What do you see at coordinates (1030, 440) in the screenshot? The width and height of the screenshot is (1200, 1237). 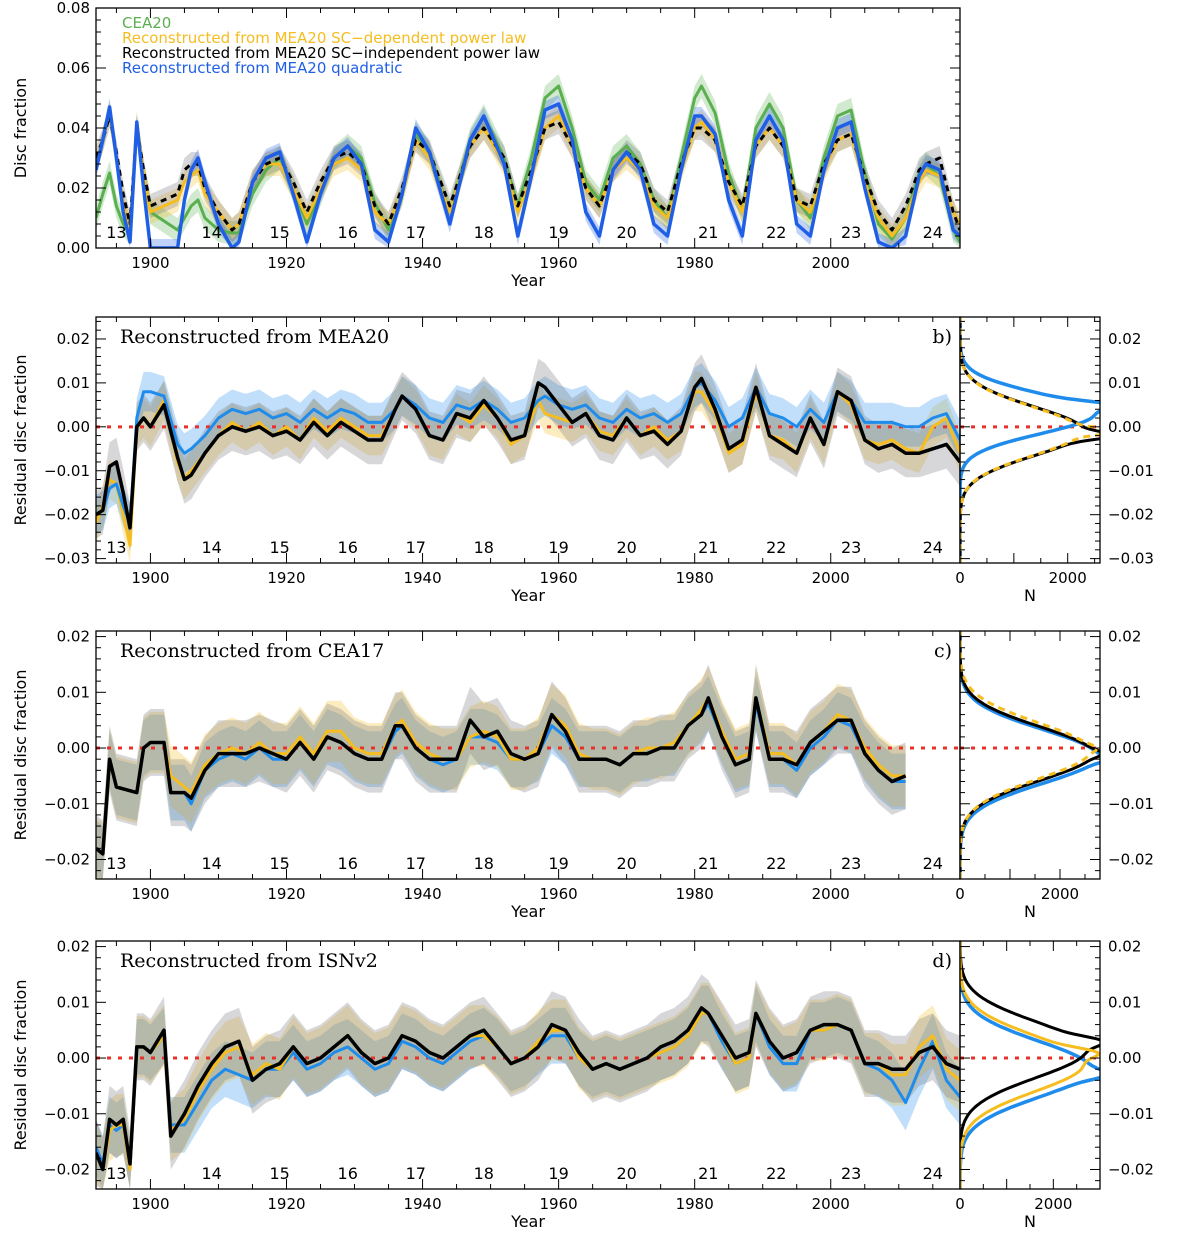 I see `histogram-curves` at bounding box center [1030, 440].